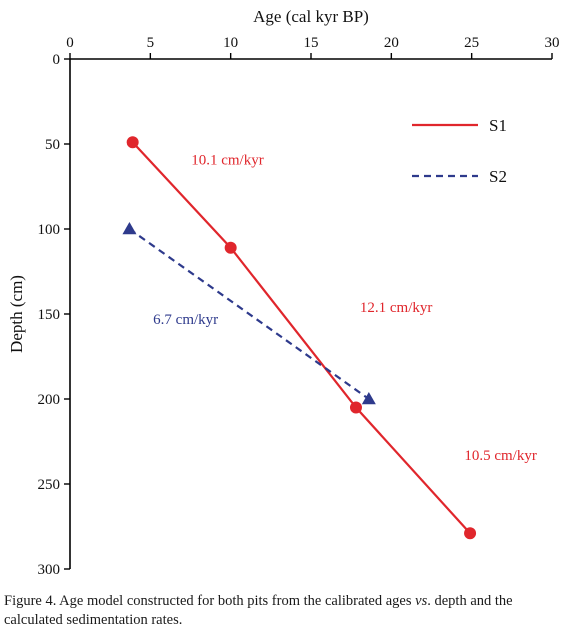 Image resolution: width=570 pixels, height=634 pixels. I want to click on y-tick-label: 200, so click(49, 400).